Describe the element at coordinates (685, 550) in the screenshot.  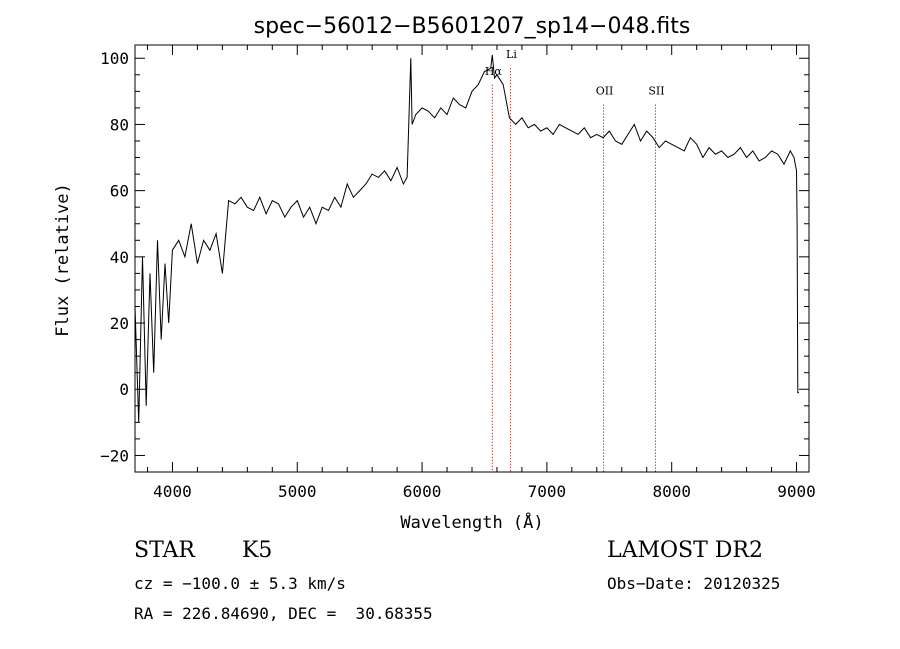
I see `survey-label: LAMOST DR2` at that location.